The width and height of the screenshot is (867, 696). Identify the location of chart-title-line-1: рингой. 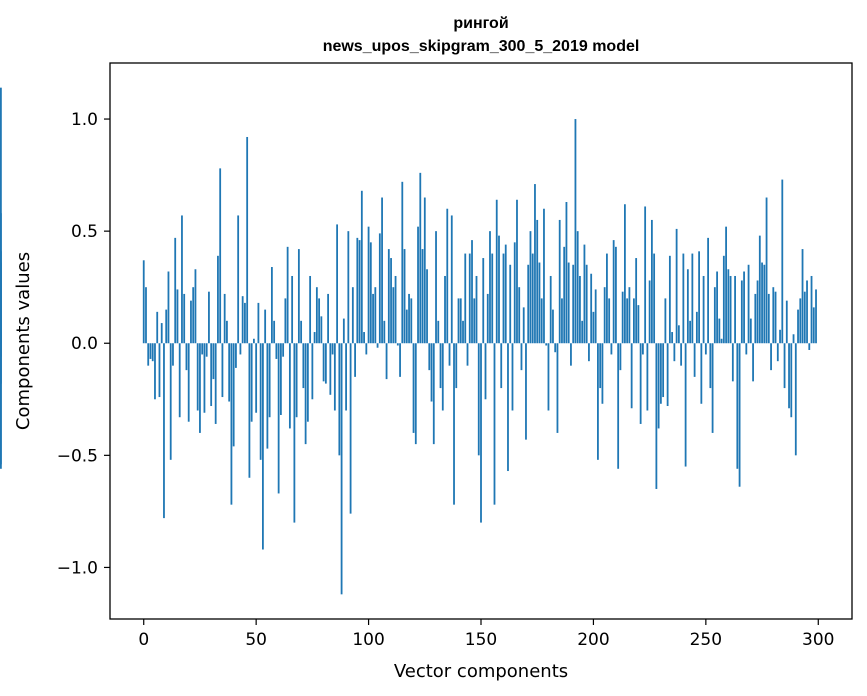
(480, 23).